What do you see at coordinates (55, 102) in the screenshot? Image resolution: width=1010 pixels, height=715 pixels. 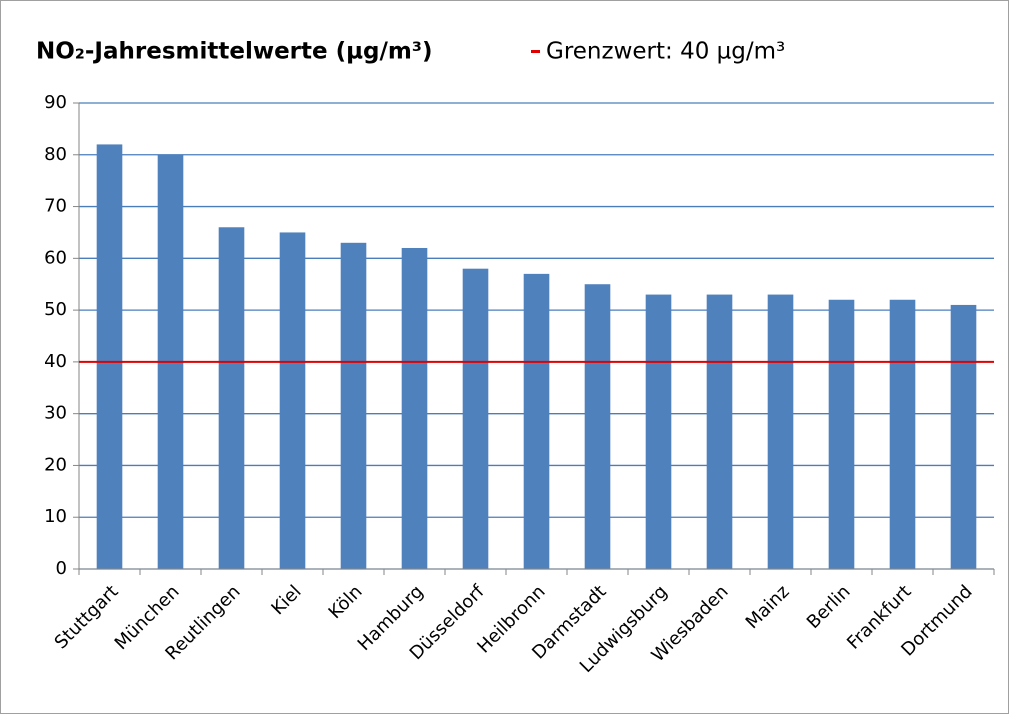 I see `y-tick-label: 90` at bounding box center [55, 102].